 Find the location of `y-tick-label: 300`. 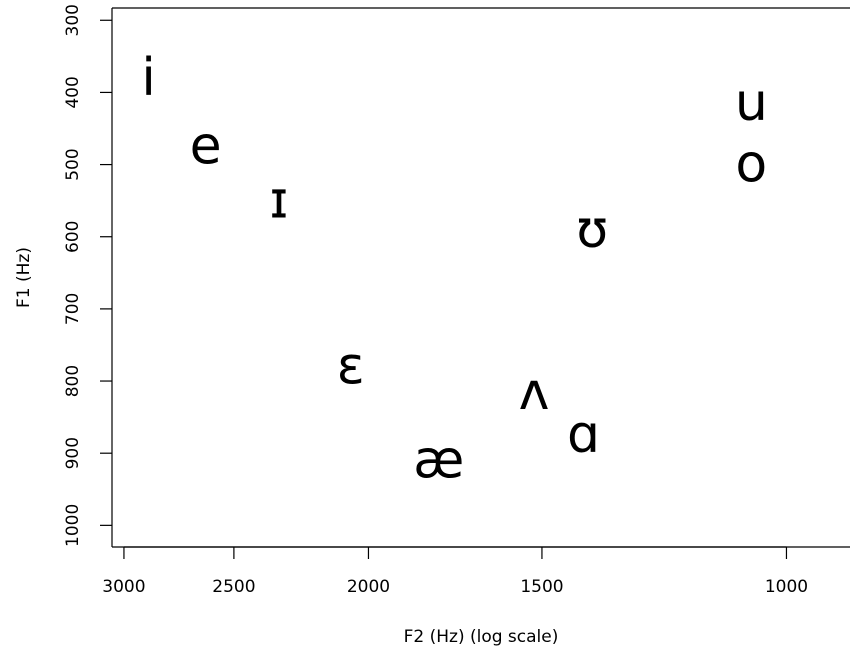

y-tick-label: 300 is located at coordinates (73, 20).